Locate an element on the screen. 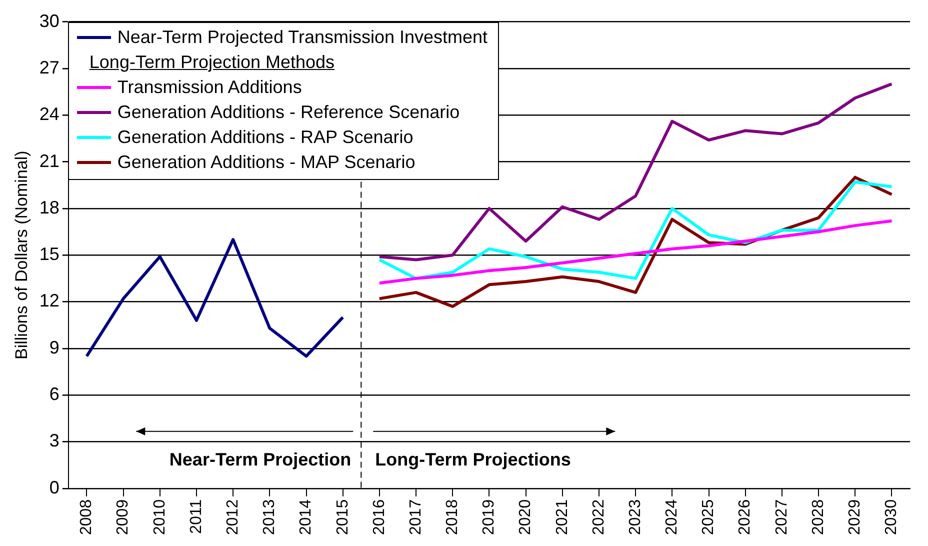 Image resolution: width=928 pixels, height=546 pixels. x-tick-label: 2028 is located at coordinates (818, 517).